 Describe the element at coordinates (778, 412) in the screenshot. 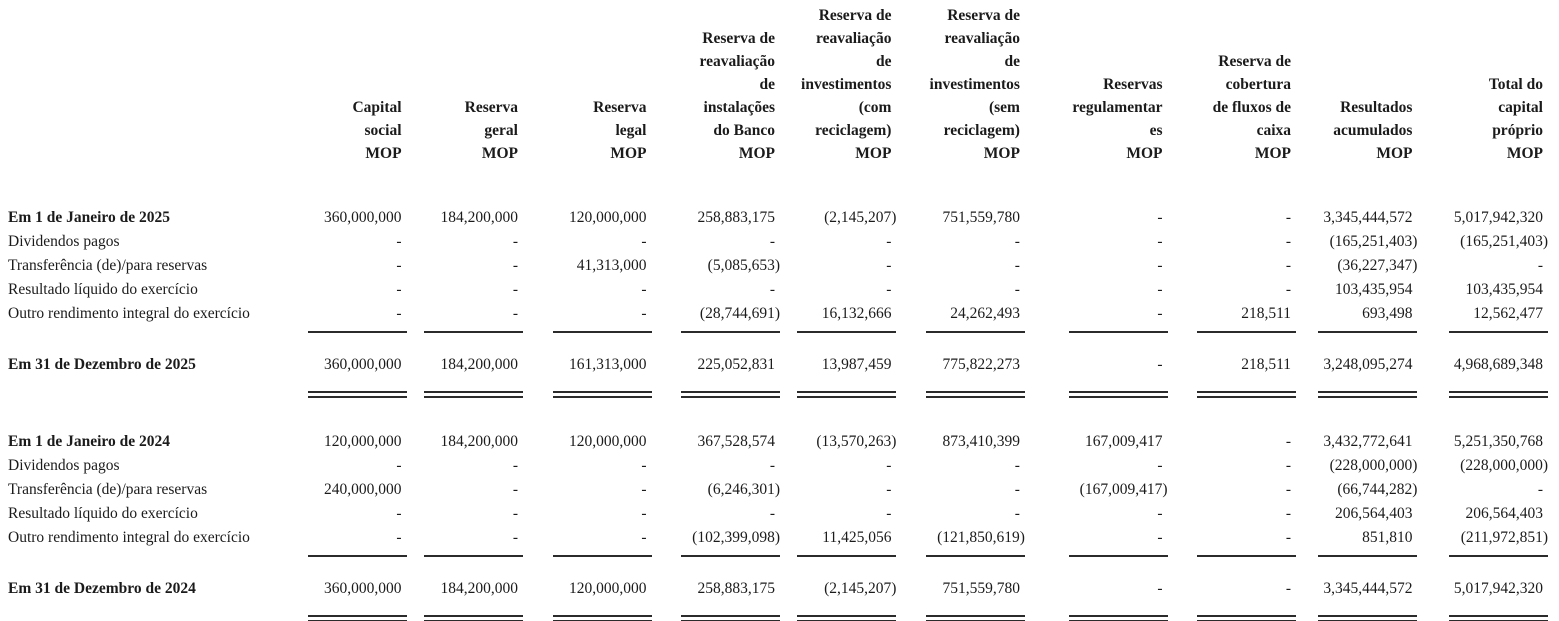

I see `section-gap-cell` at that location.